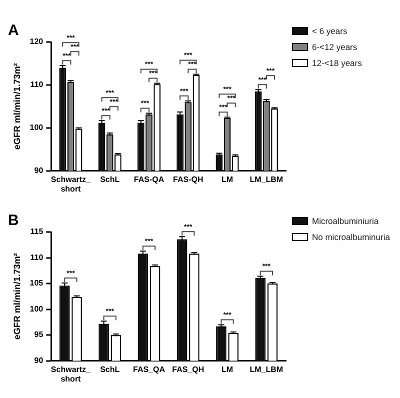 This screenshot has height=398, width=400. I want to click on legend-label: < 6 years, so click(330, 31).